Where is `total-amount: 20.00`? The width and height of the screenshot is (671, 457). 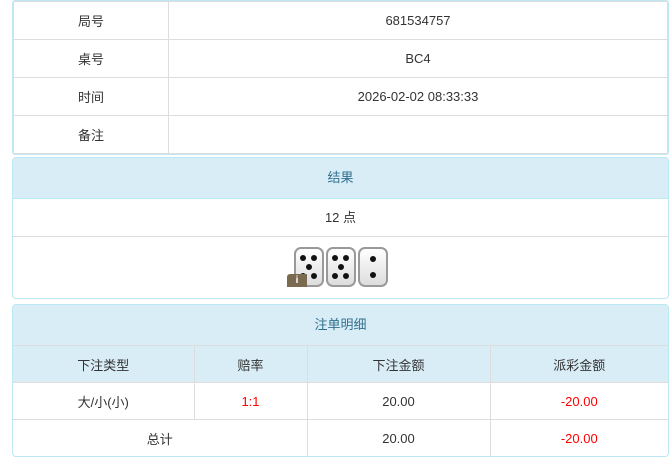
total-amount: 20.00 is located at coordinates (398, 437).